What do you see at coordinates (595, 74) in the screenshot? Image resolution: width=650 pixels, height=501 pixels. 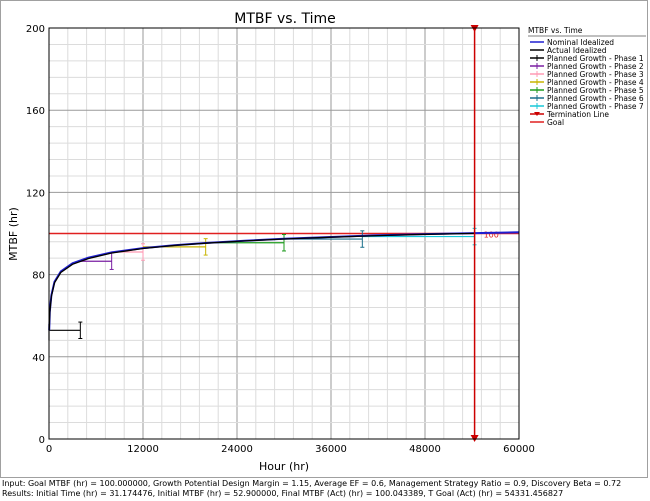 I see `legend-entry-label: Planned Growth - Phase 3` at bounding box center [595, 74].